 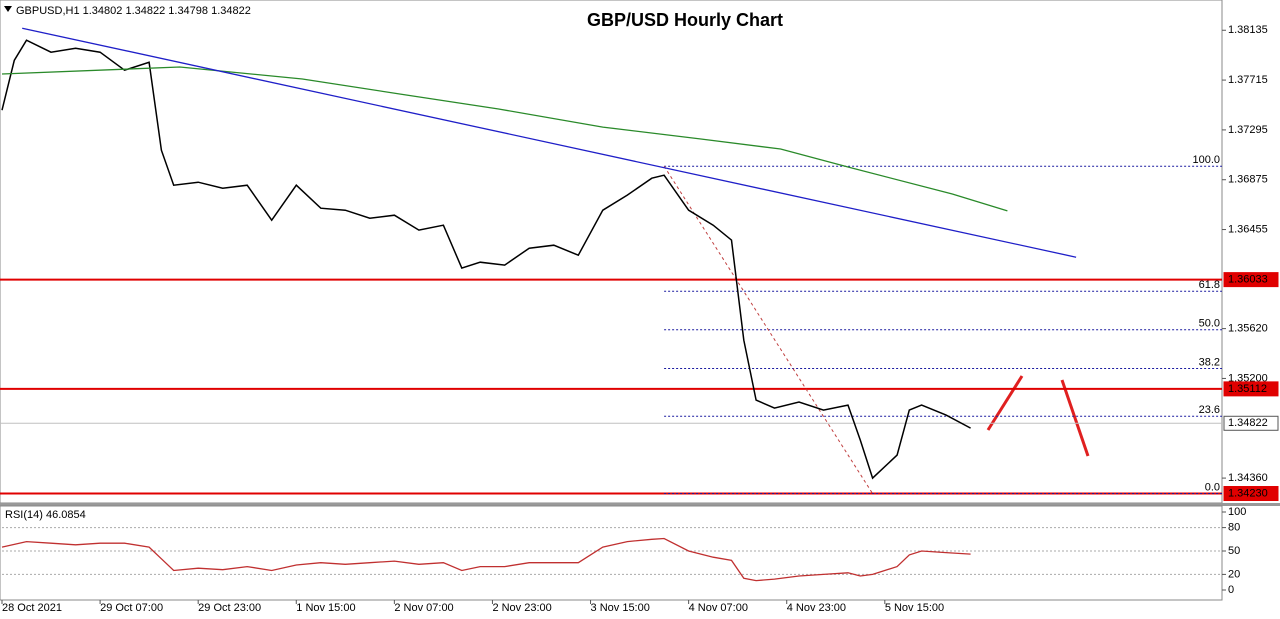 What do you see at coordinates (1248, 130) in the screenshot?
I see `y-tick-label: 1.37295` at bounding box center [1248, 130].